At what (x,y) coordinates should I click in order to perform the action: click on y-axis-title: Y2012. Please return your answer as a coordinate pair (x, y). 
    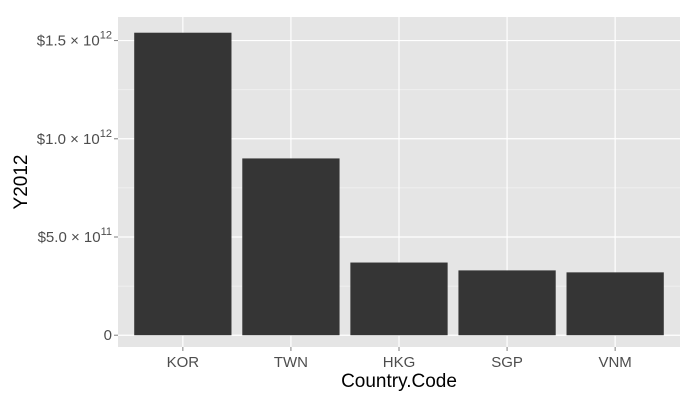
    Looking at the image, I should click on (21, 182).